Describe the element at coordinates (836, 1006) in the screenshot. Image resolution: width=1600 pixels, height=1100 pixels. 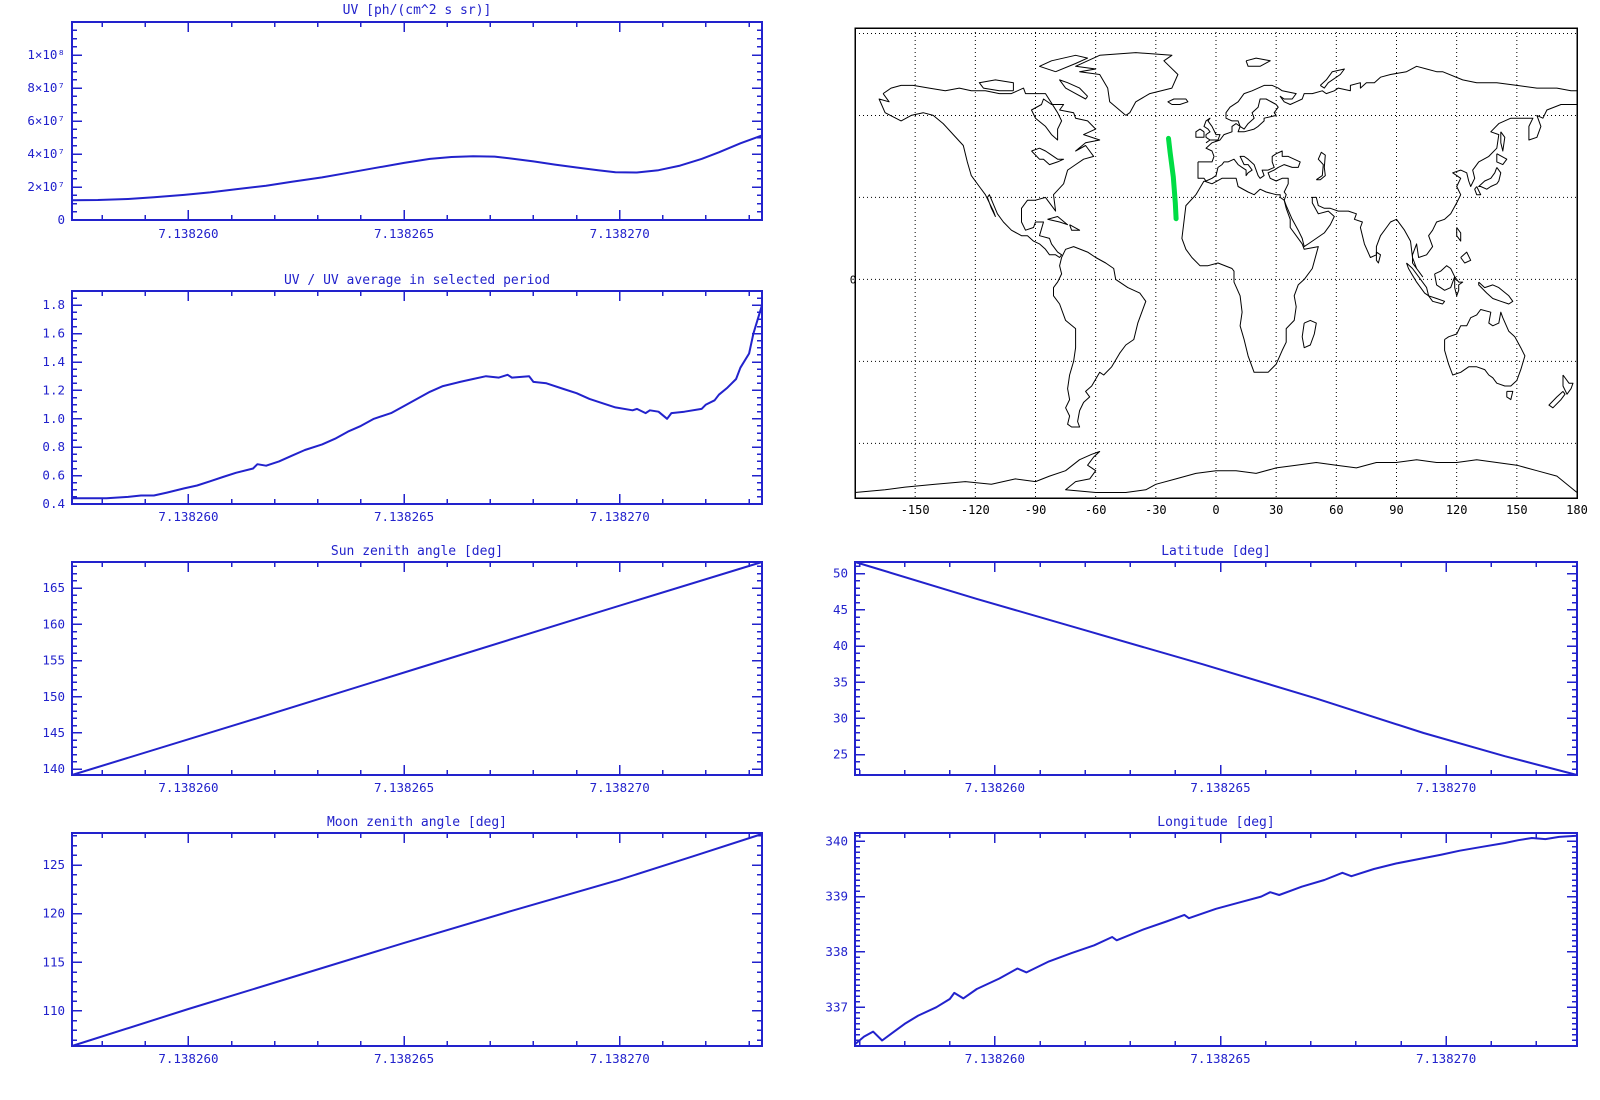
I see `y-tick-label: 337` at that location.